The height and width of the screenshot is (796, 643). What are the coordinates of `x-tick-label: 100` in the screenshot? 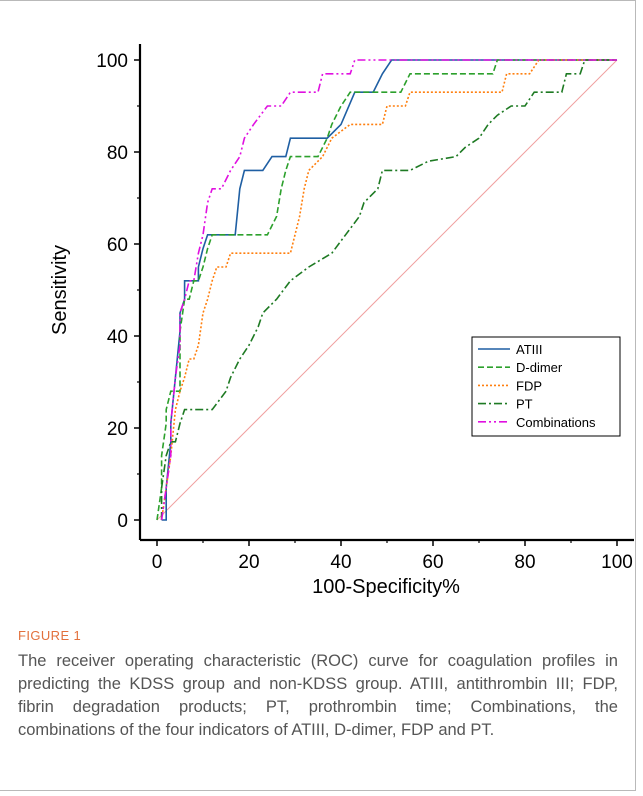 It's located at (617, 562).